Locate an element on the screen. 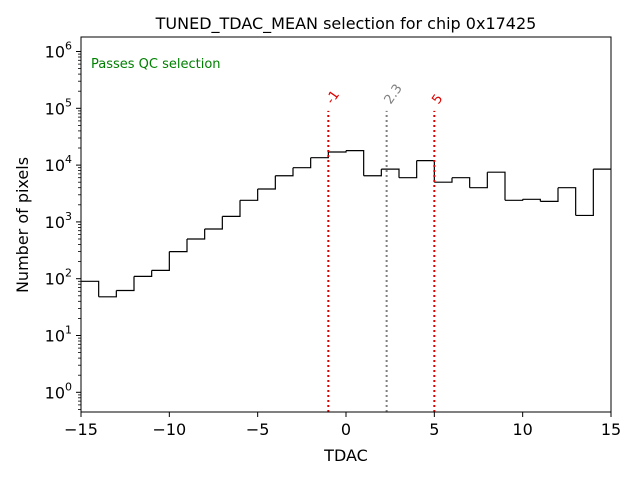 The width and height of the screenshot is (640, 480). y-tick-label: 10⁴ is located at coordinates (58, 164).